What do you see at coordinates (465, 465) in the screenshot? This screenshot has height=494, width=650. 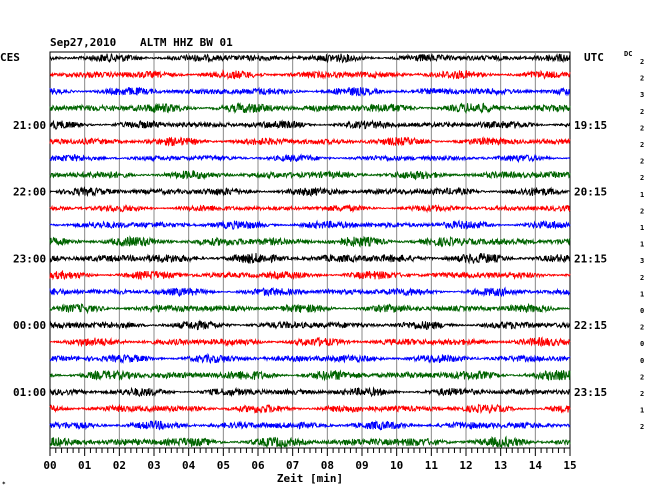 I see `x-tick-label: 12` at bounding box center [465, 465].